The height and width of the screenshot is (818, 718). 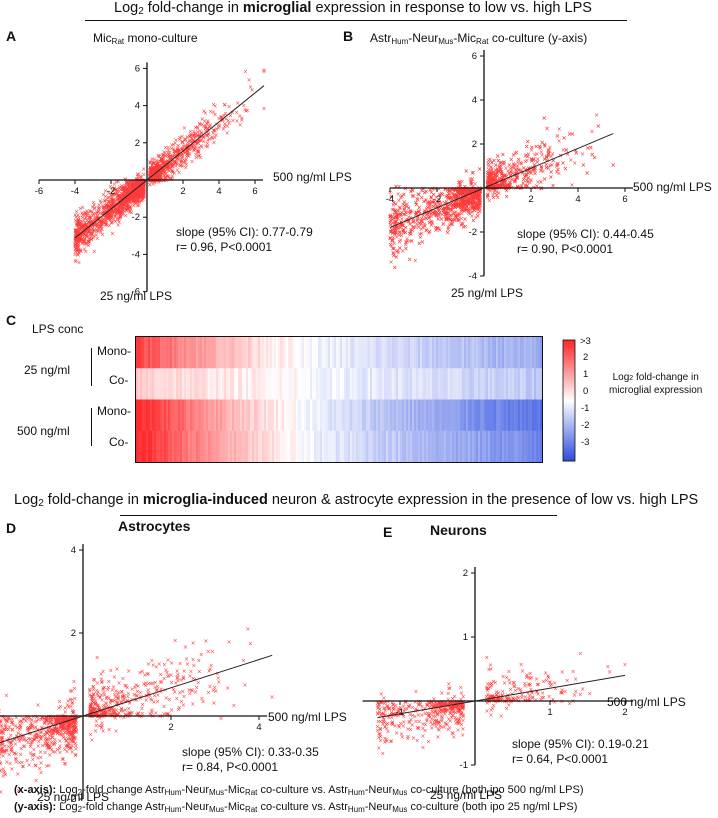 I want to click on x-tick-label: 4, so click(x=218, y=191).